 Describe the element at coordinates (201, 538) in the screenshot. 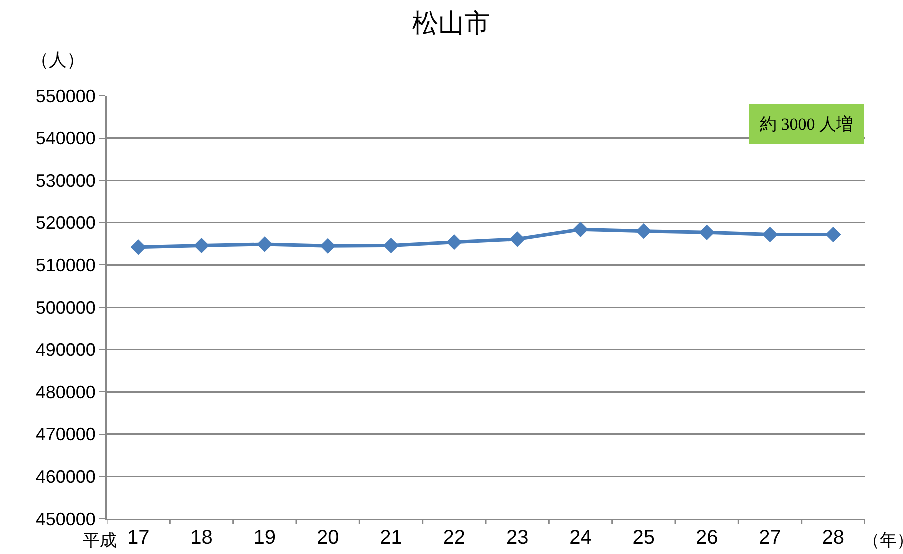

I see `x-tick-label: 18` at that location.